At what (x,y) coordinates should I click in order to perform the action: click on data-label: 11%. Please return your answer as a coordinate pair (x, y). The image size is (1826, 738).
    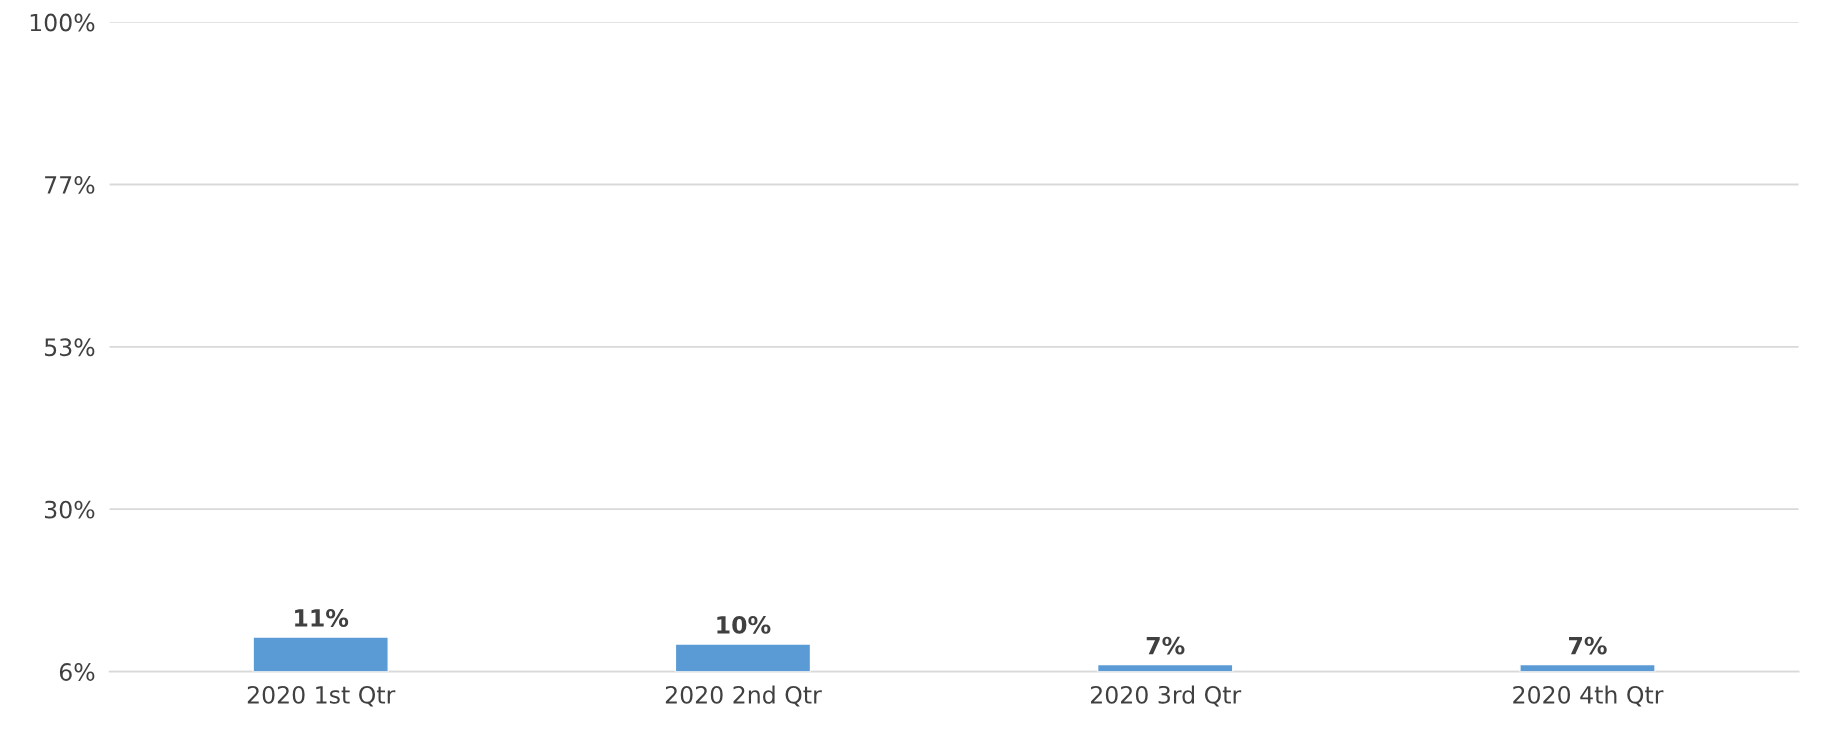
    Looking at the image, I should click on (322, 618).